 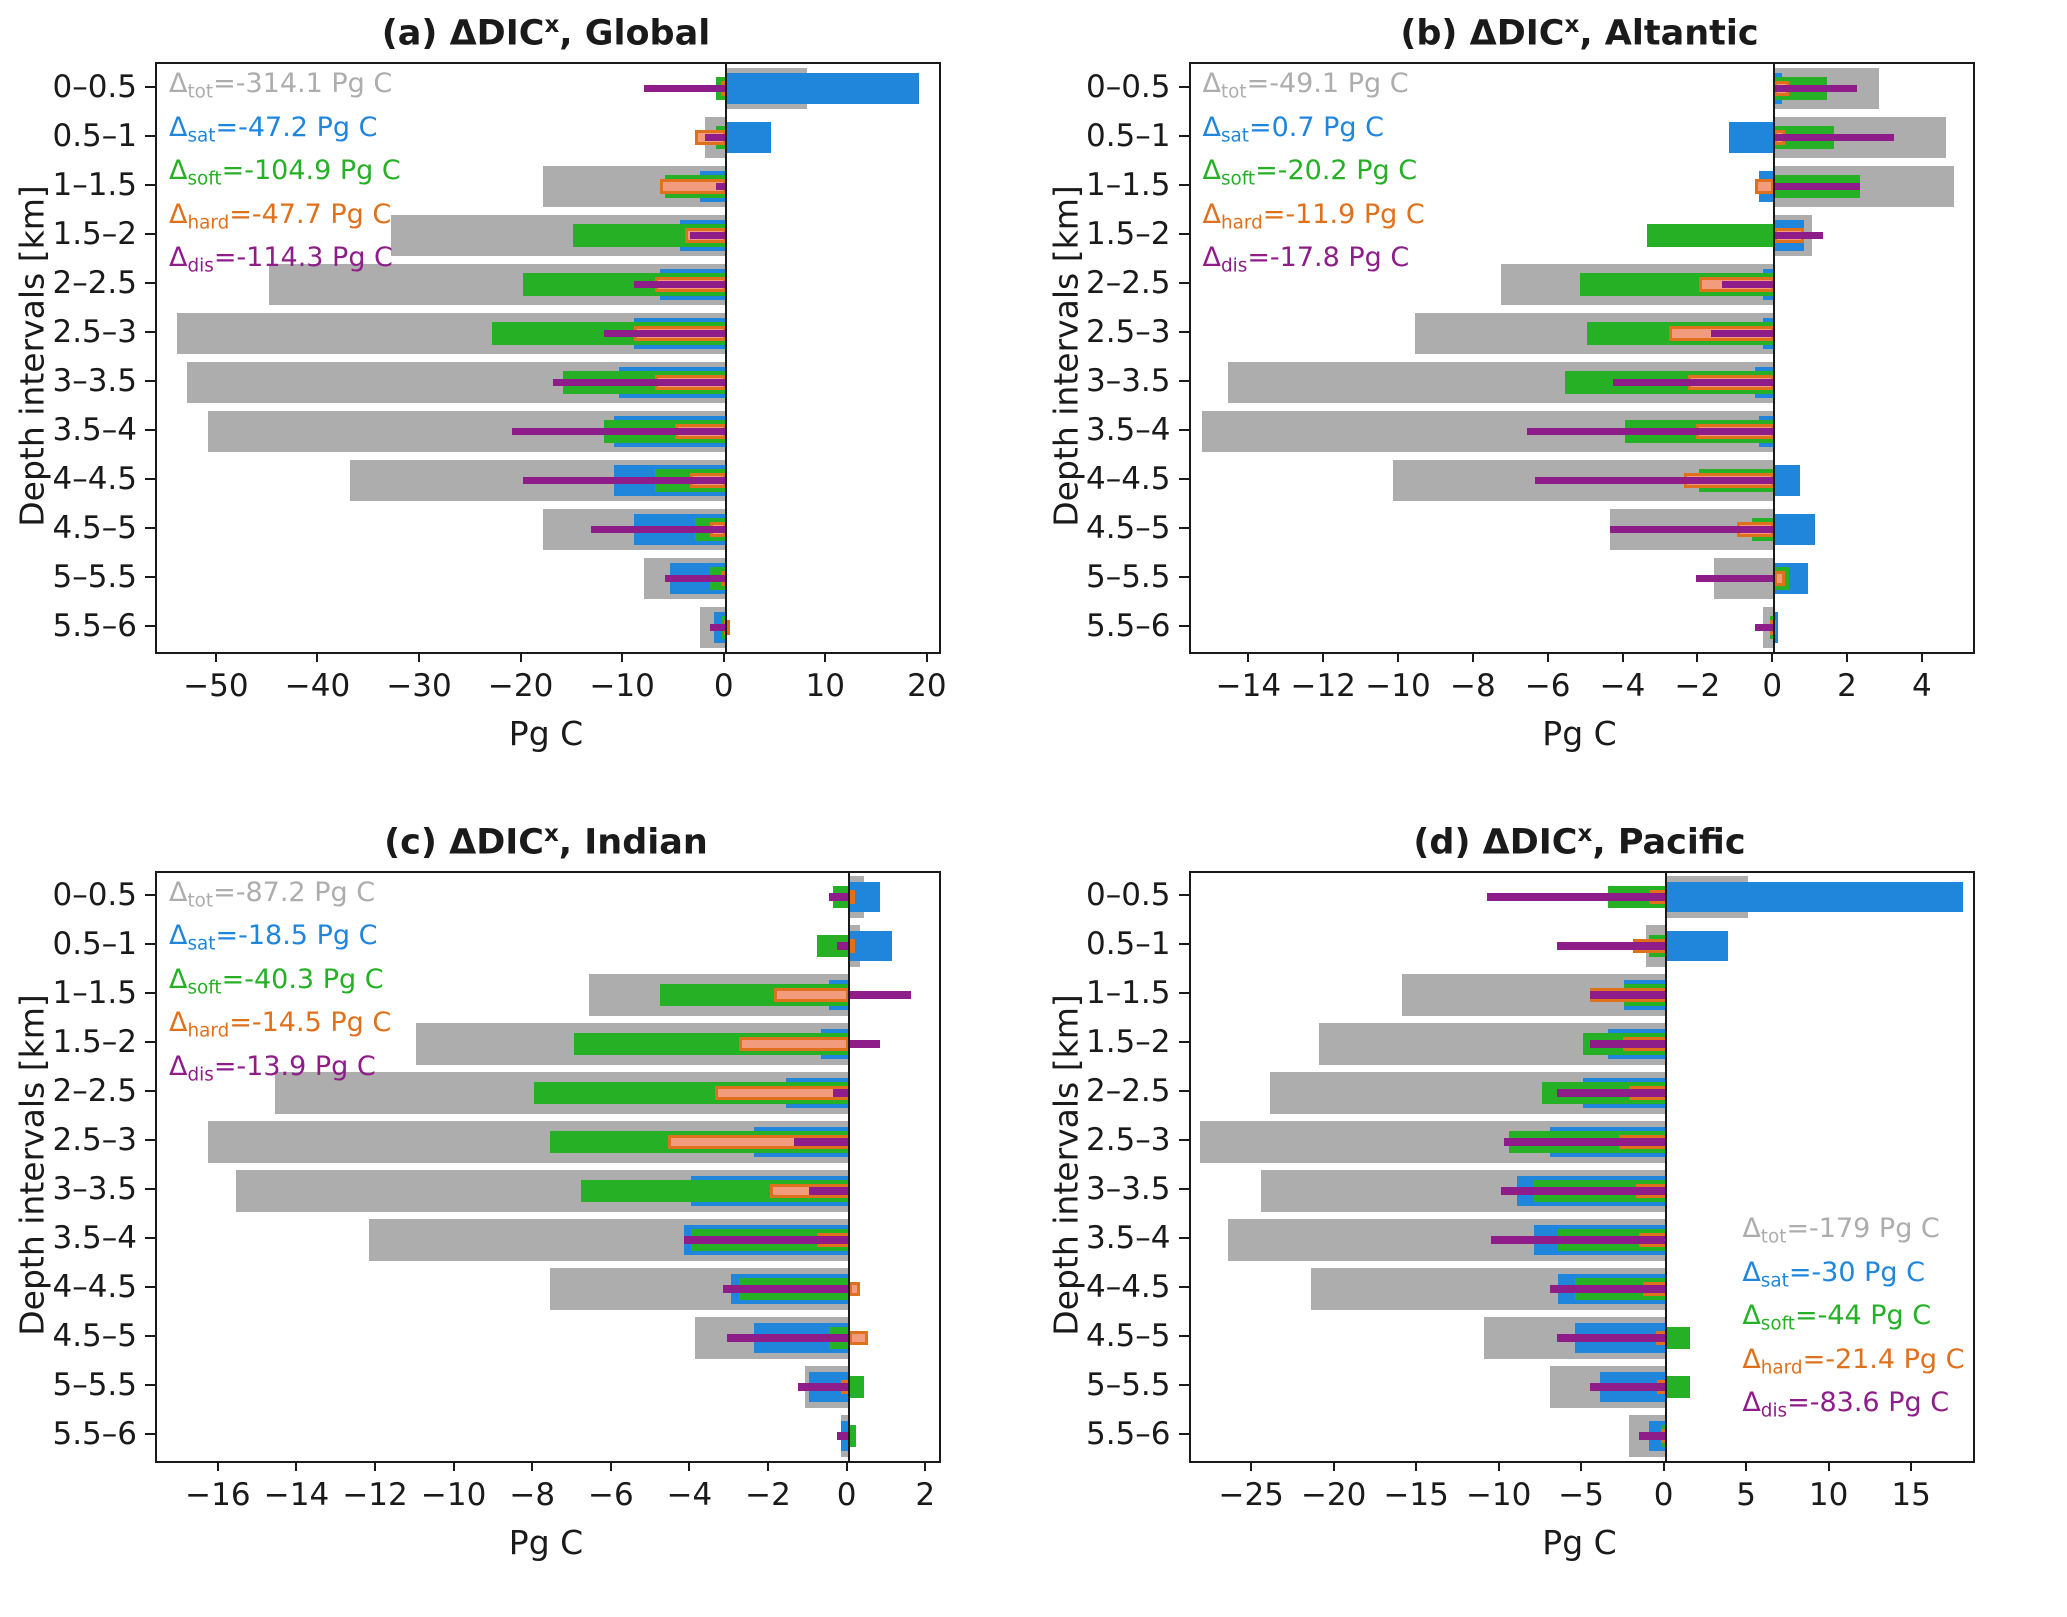 What do you see at coordinates (1128, 1385) in the screenshot?
I see `y-tick-label: 5–5.5` at bounding box center [1128, 1385].